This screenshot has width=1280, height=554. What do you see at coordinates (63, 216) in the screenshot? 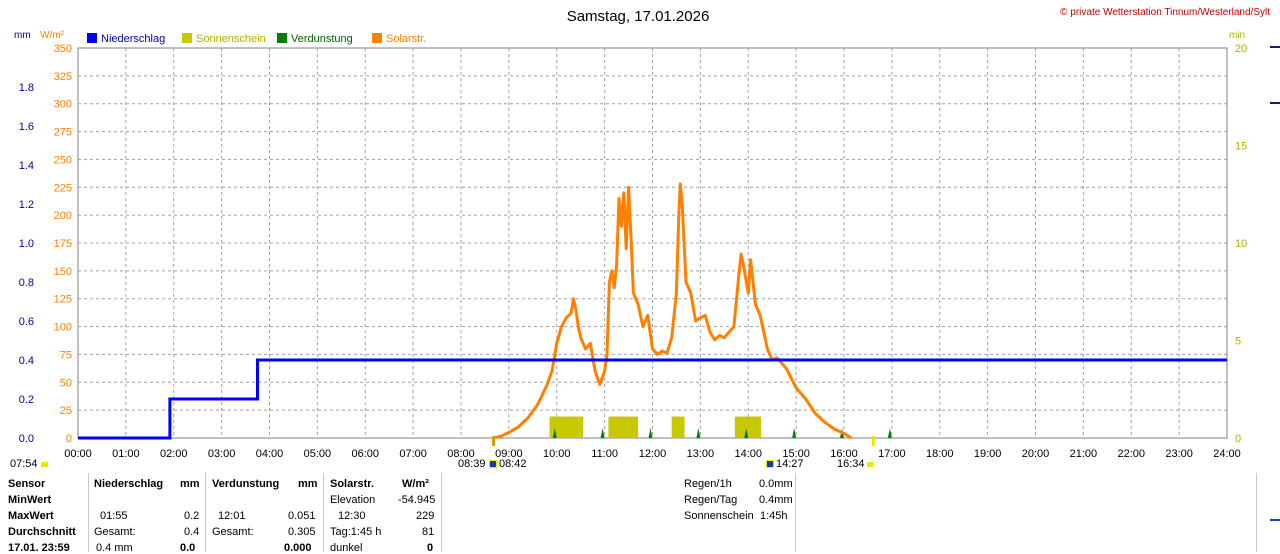
I see `y-tick-label-wm2: 200` at bounding box center [63, 216].